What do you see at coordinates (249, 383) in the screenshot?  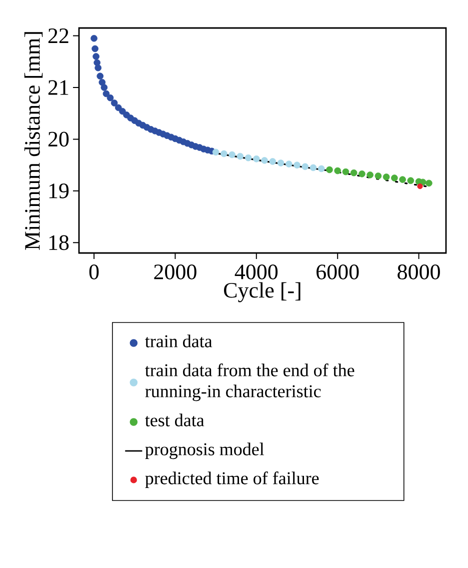 I see `legend-label: train data from the end of the running-in characteristic` at bounding box center [249, 383].